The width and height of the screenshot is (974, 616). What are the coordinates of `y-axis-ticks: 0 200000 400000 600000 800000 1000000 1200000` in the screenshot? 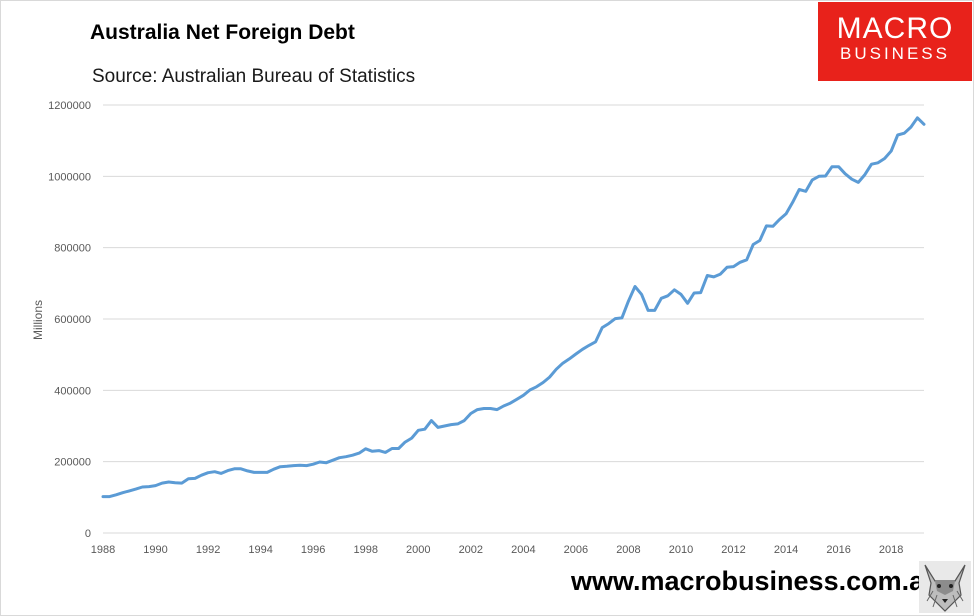 It's located at (69, 320).